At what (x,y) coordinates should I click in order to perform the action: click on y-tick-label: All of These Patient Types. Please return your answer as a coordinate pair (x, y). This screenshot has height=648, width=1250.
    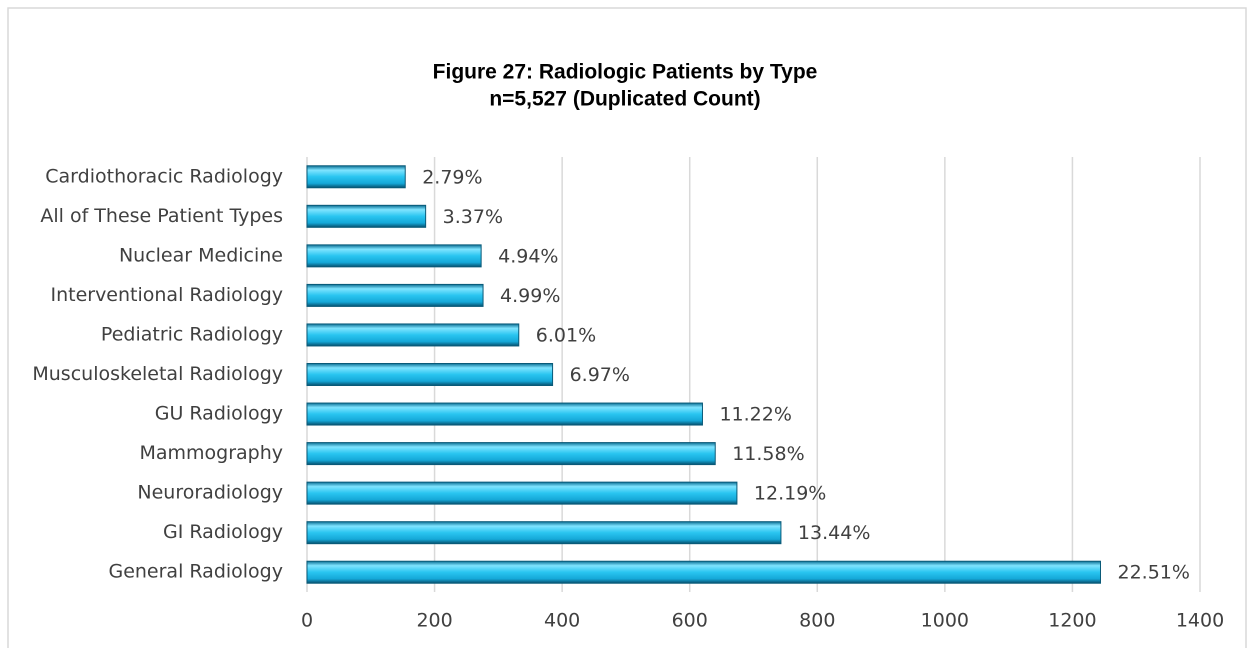
    Looking at the image, I should click on (161, 216).